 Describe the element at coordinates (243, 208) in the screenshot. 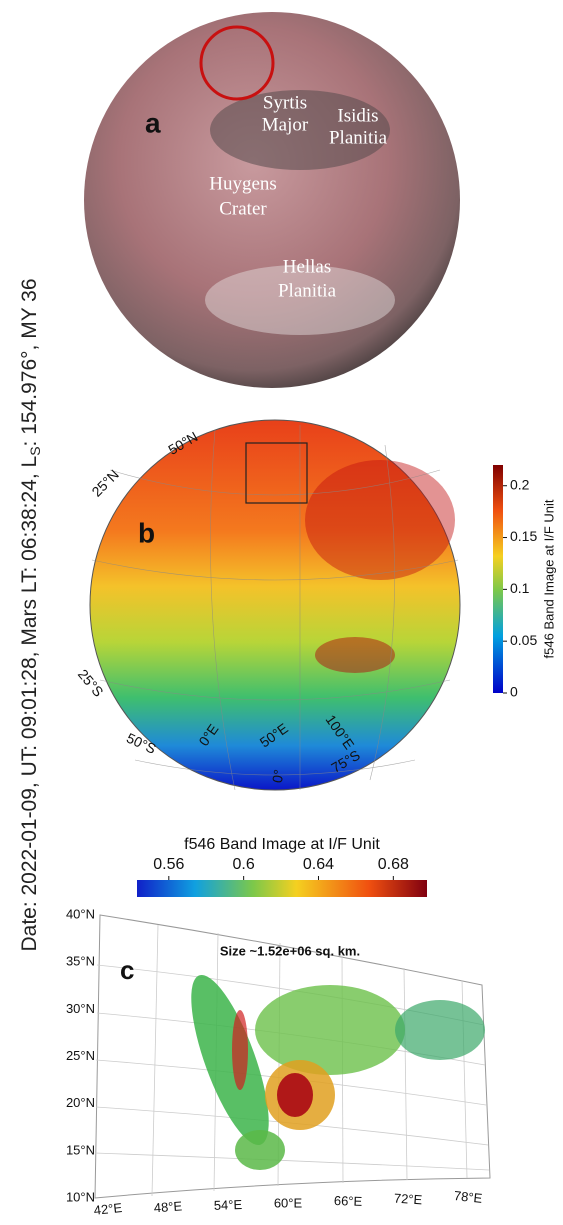

I see `feature-label: Crater` at that location.